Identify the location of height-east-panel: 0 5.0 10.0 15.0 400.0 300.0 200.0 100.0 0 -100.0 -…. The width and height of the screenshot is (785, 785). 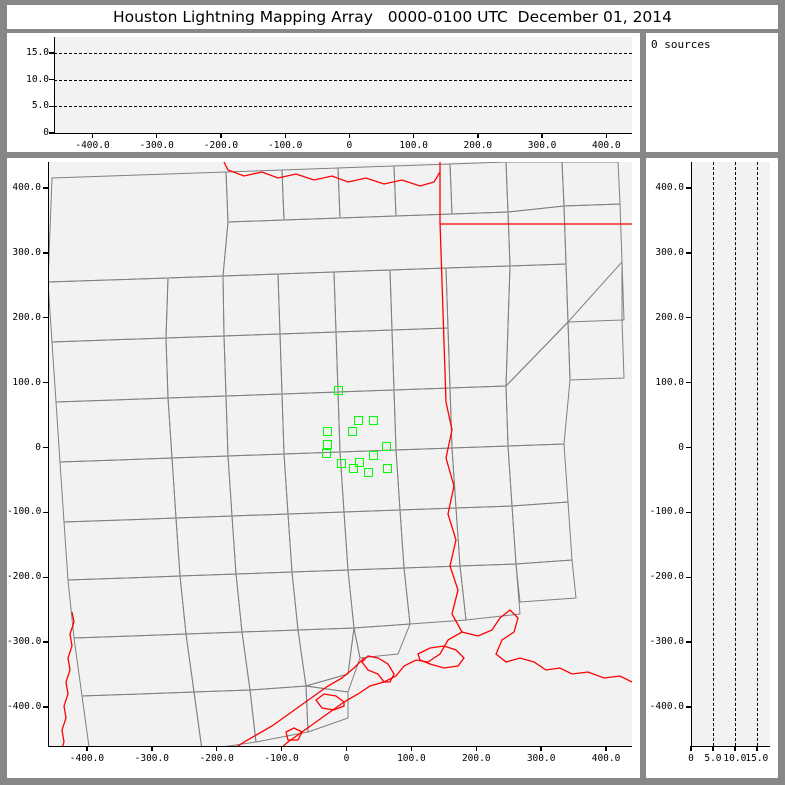
(712, 468).